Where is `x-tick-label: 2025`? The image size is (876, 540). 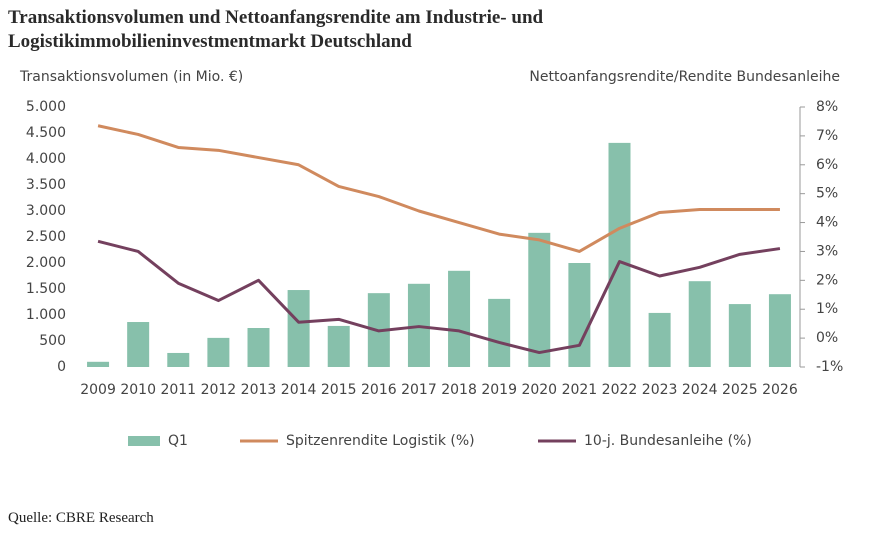
x-tick-label: 2025 is located at coordinates (740, 390).